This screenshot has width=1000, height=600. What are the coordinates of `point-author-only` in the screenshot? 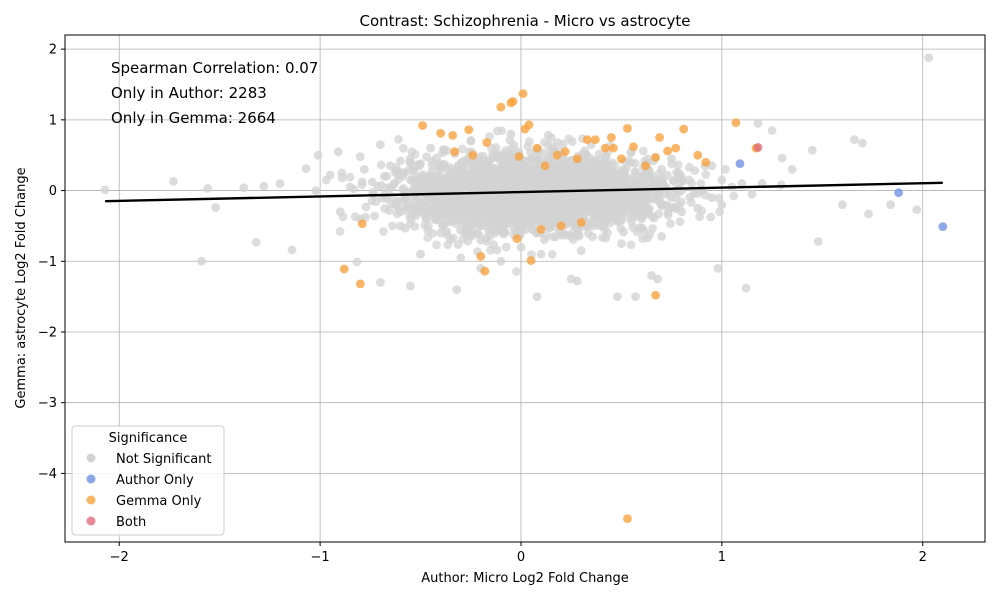 It's located at (943, 227).